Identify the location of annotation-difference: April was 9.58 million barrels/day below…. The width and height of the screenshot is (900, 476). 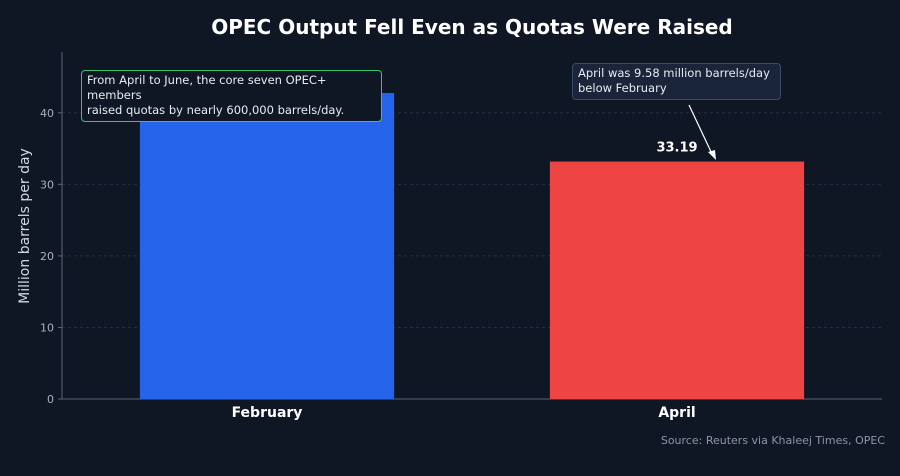
(676, 81).